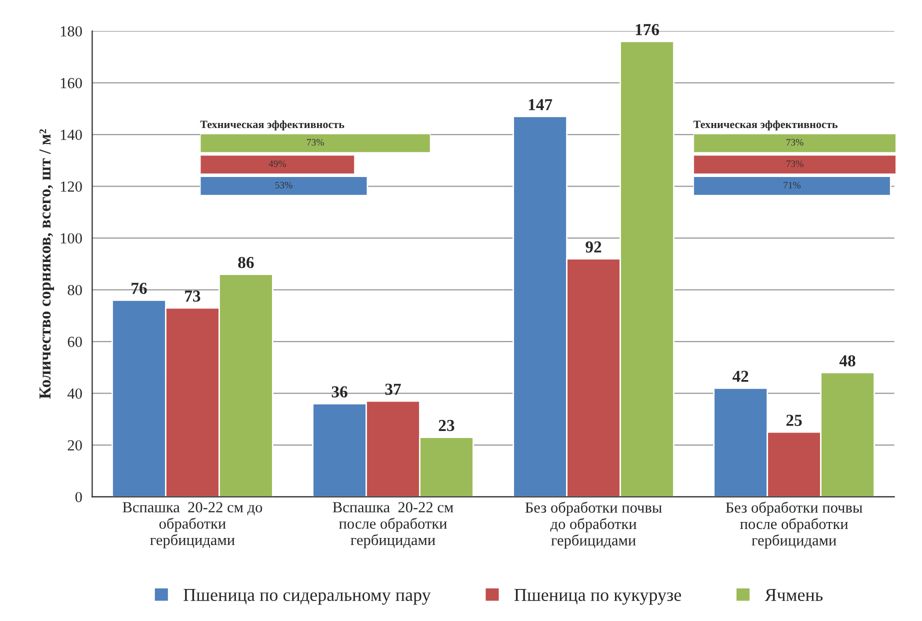 The height and width of the screenshot is (621, 922). Describe the element at coordinates (75, 445) in the screenshot. I see `y-tick-label: 20` at that location.